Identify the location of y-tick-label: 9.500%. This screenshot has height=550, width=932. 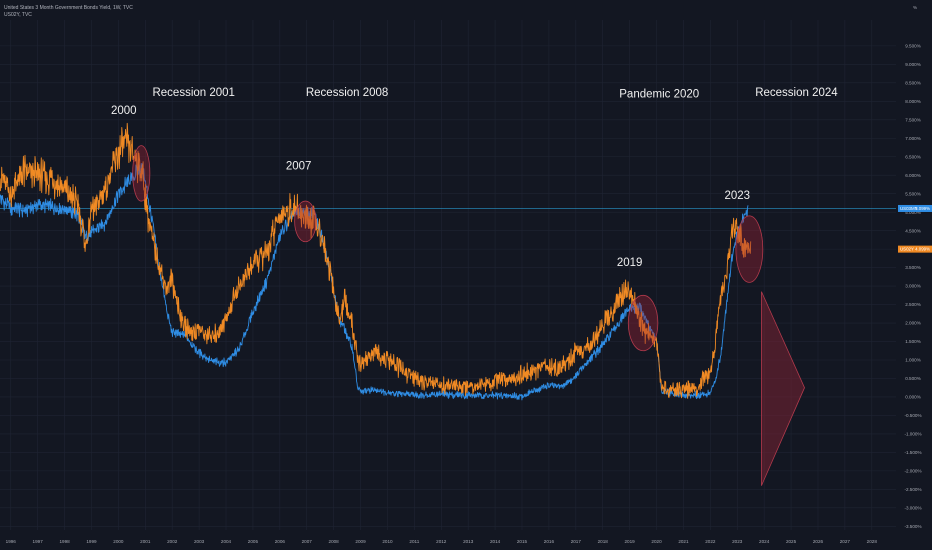
(913, 45).